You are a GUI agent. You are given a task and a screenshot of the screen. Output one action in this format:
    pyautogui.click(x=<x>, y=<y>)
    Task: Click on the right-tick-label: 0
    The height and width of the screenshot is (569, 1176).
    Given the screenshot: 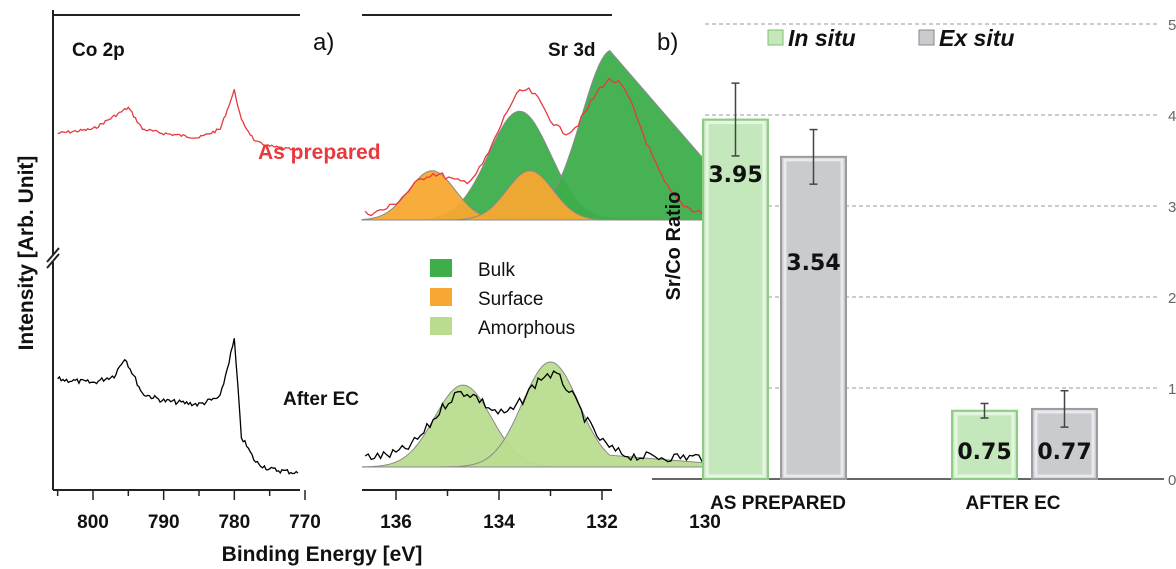 What is the action you would take?
    pyautogui.click(x=1172, y=480)
    